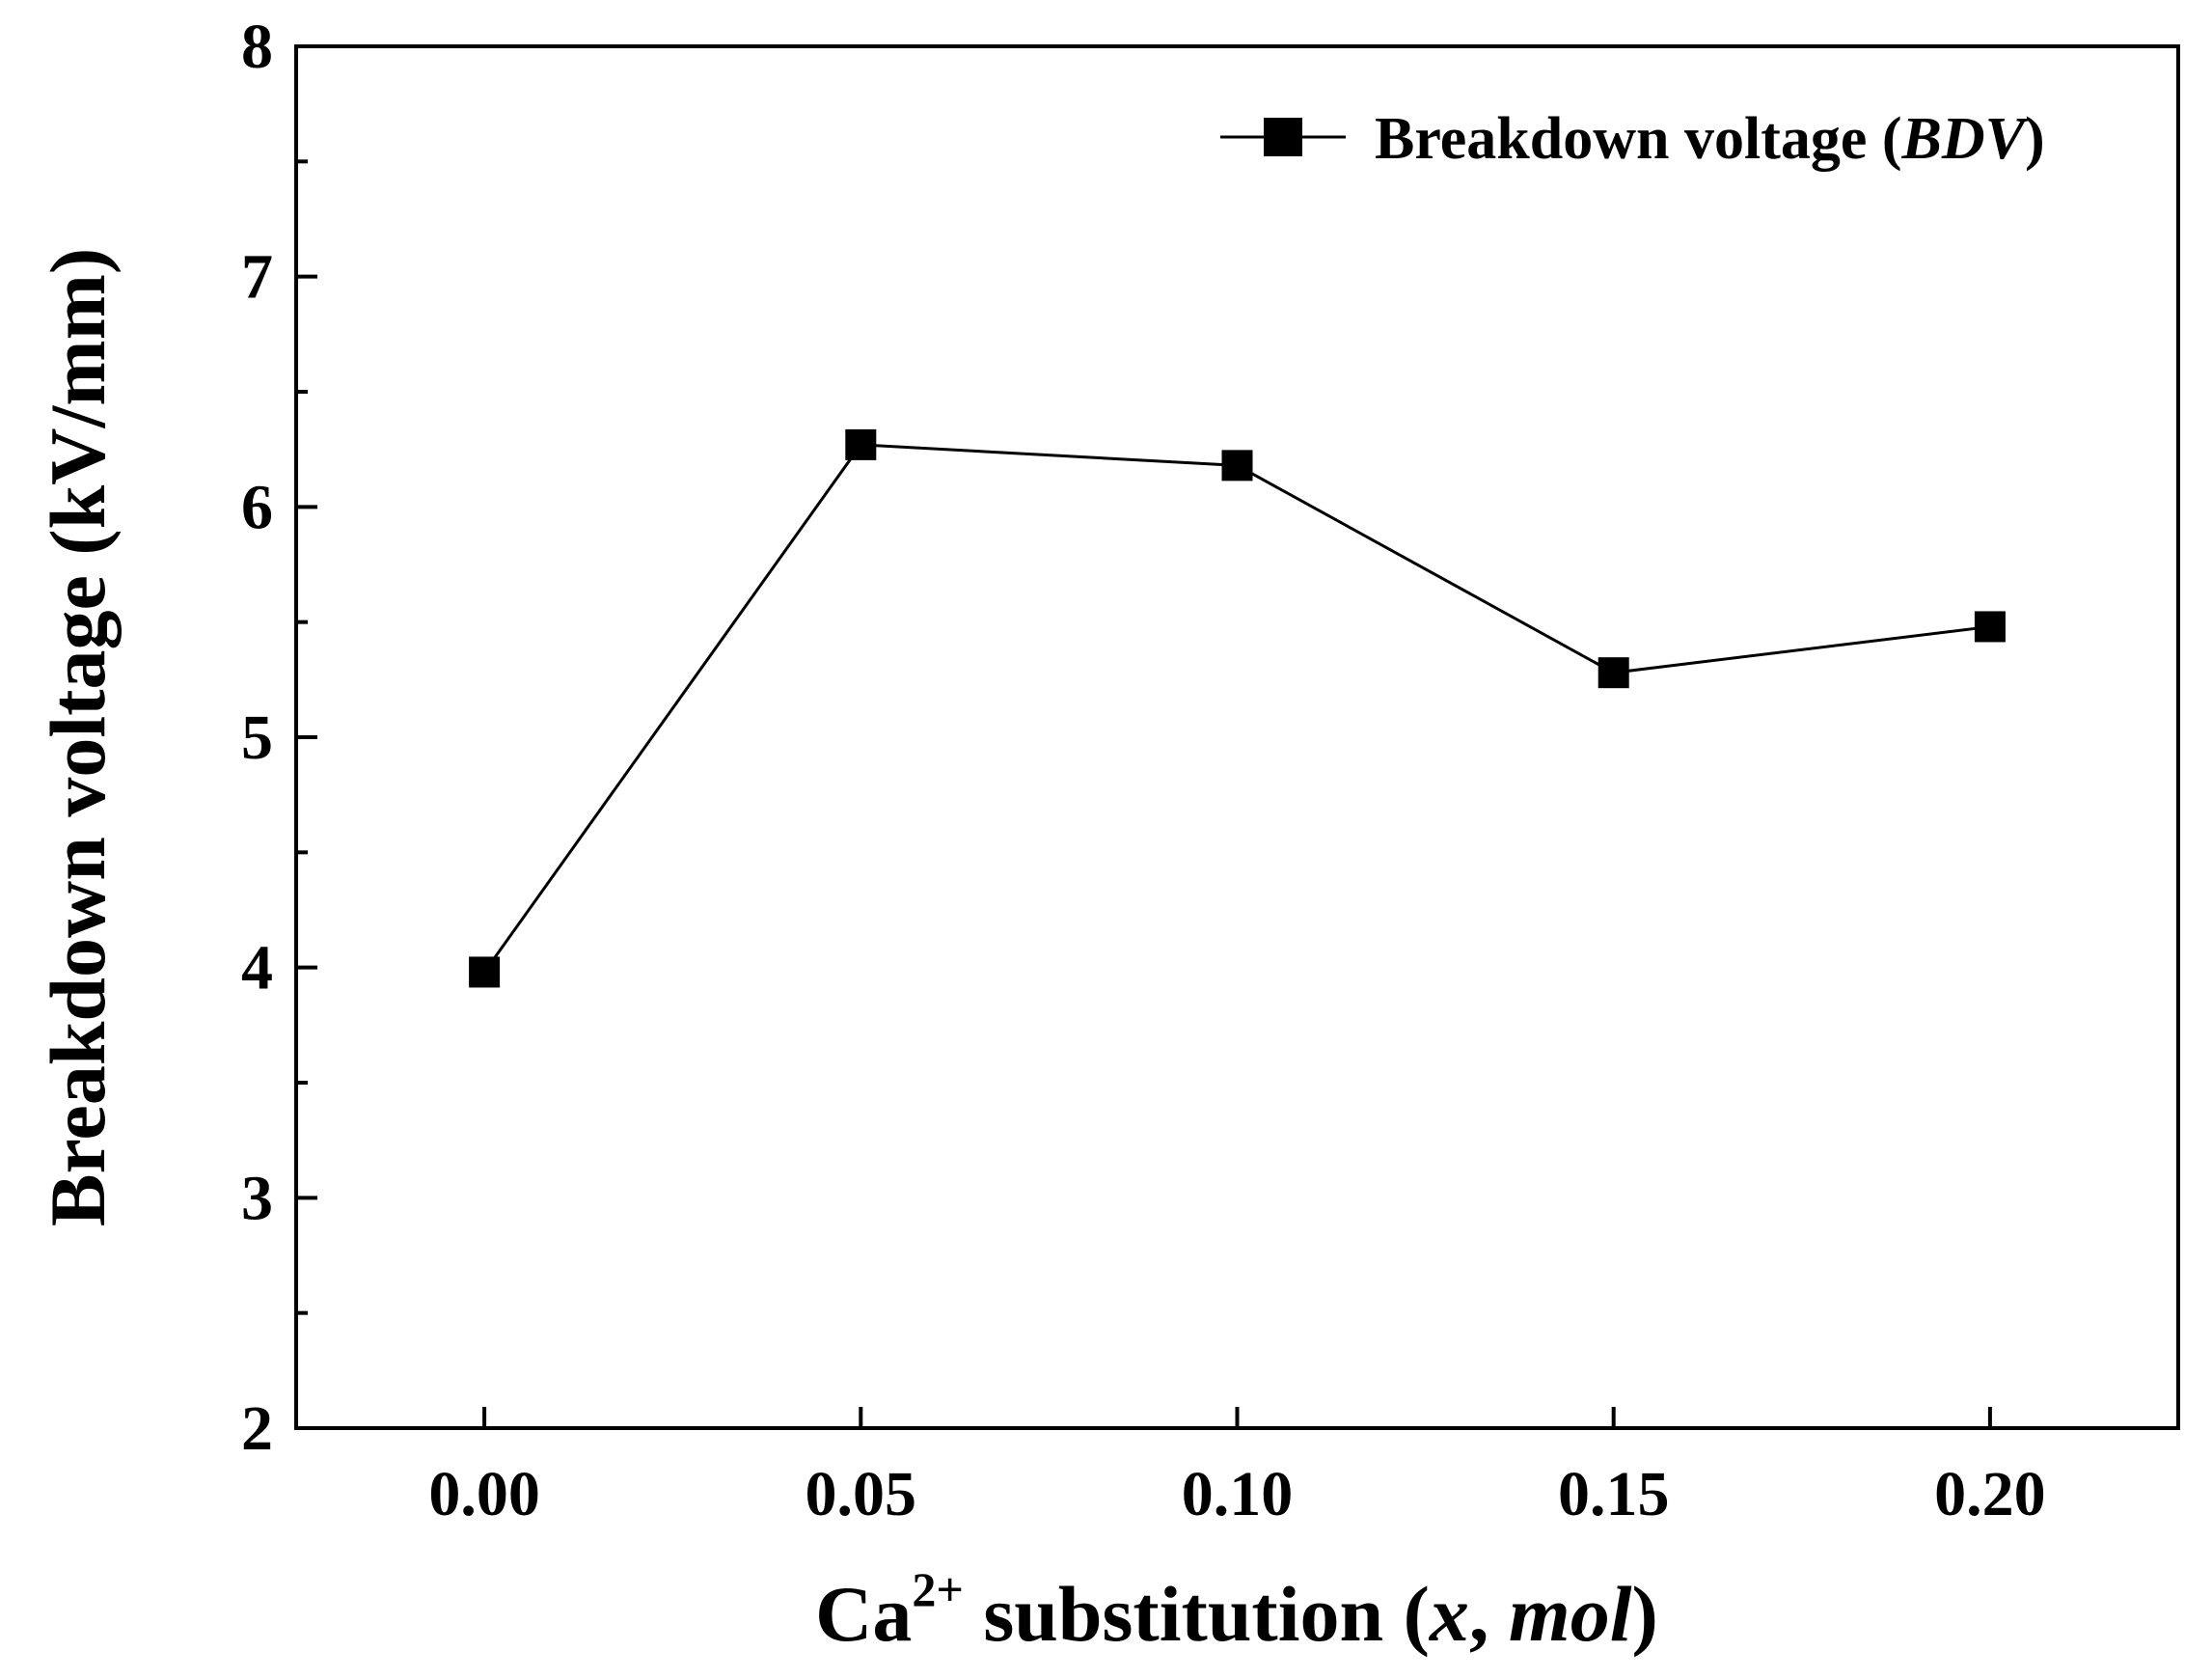  I want to click on x-tick-label: 0.05, so click(861, 1494).